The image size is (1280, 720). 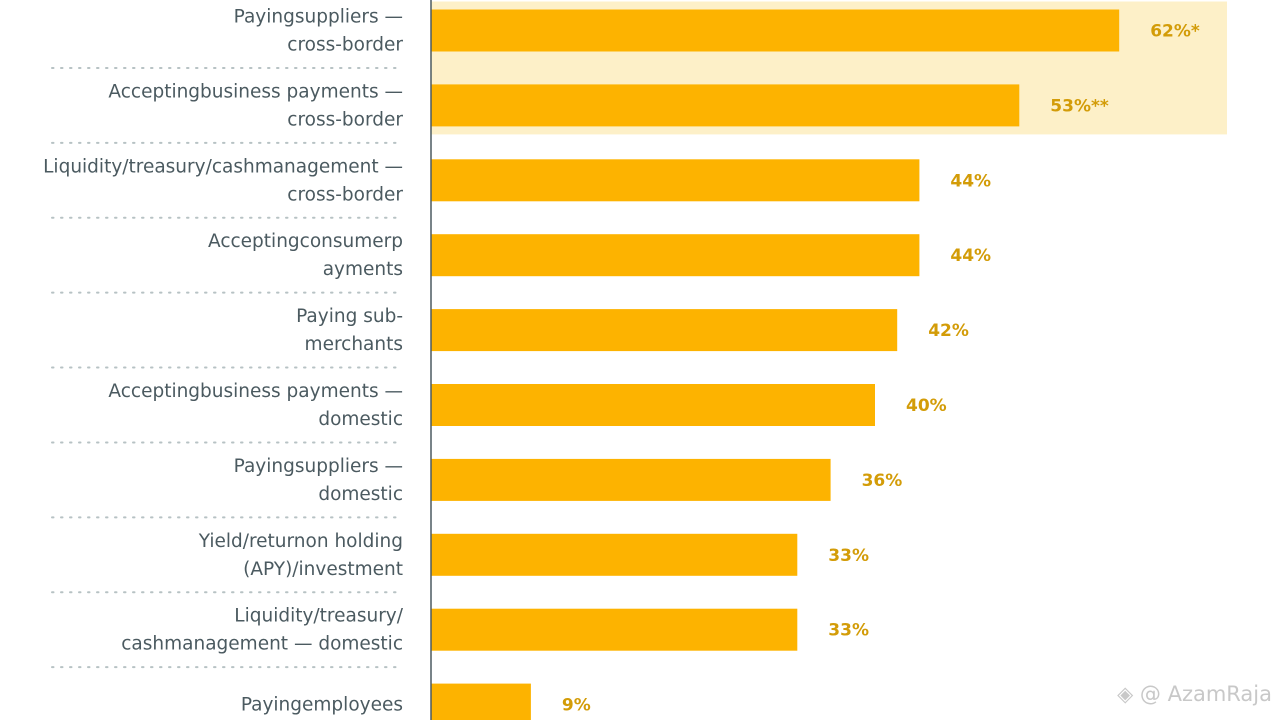 What do you see at coordinates (363, 269) in the screenshot?
I see `category-label: ayments` at bounding box center [363, 269].